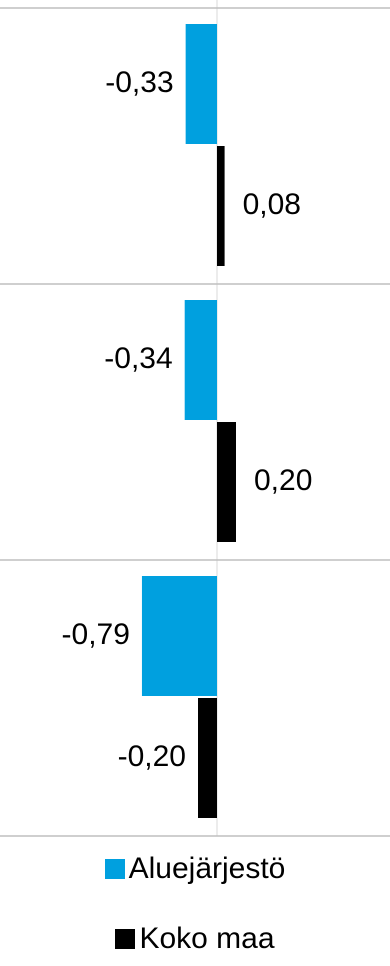 The height and width of the screenshot is (966, 390). What do you see at coordinates (152, 756) in the screenshot?
I see `data-label: -0,20` at bounding box center [152, 756].